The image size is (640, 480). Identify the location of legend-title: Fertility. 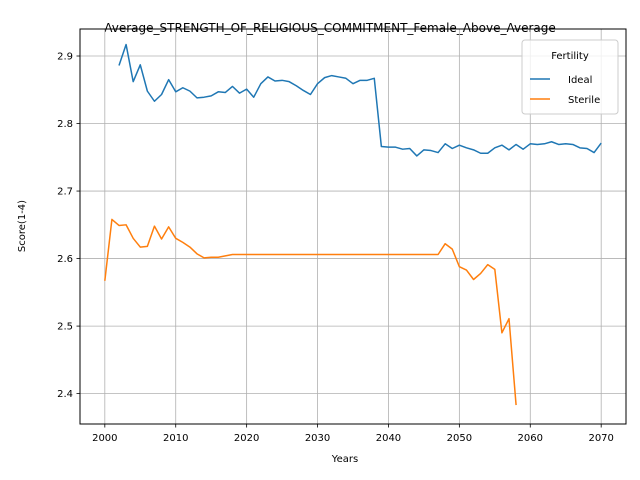
(570, 56).